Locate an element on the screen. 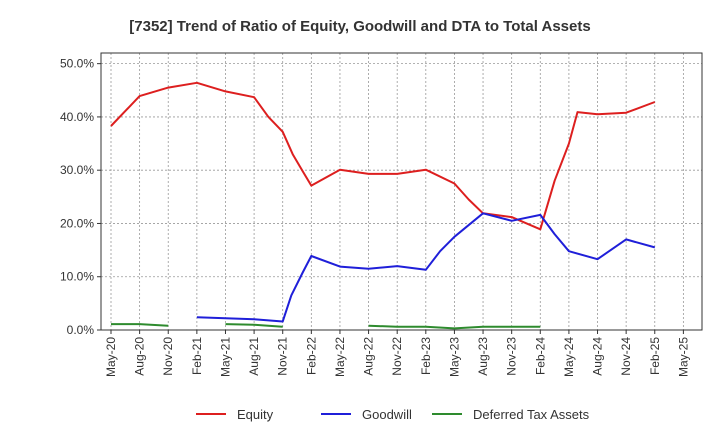 The width and height of the screenshot is (720, 440). legend-label-deferred-tax-assets: Deferred Tax Assets is located at coordinates (531, 414).